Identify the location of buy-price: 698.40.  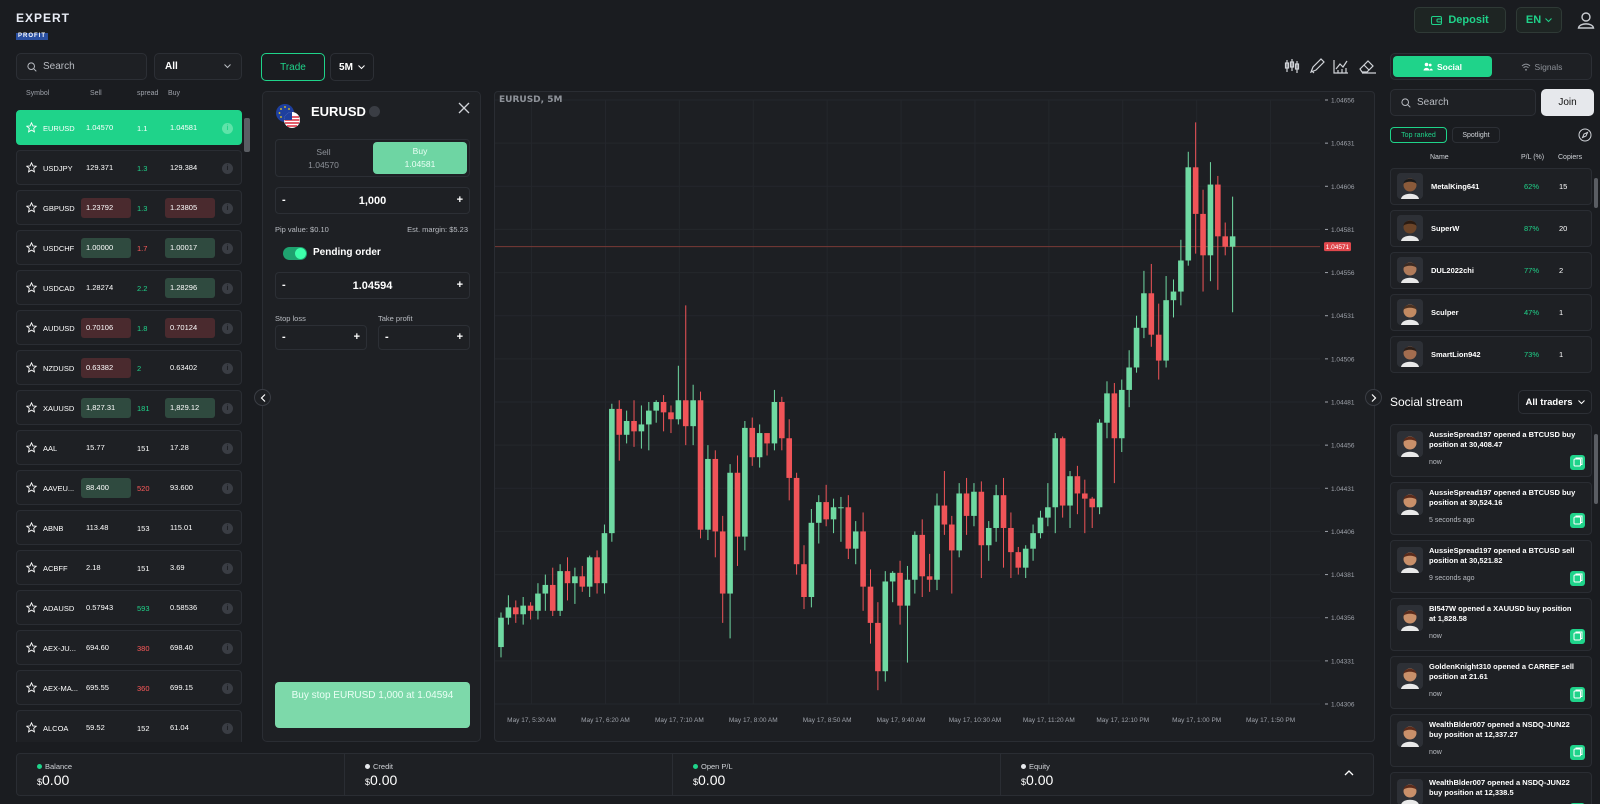
(181, 647).